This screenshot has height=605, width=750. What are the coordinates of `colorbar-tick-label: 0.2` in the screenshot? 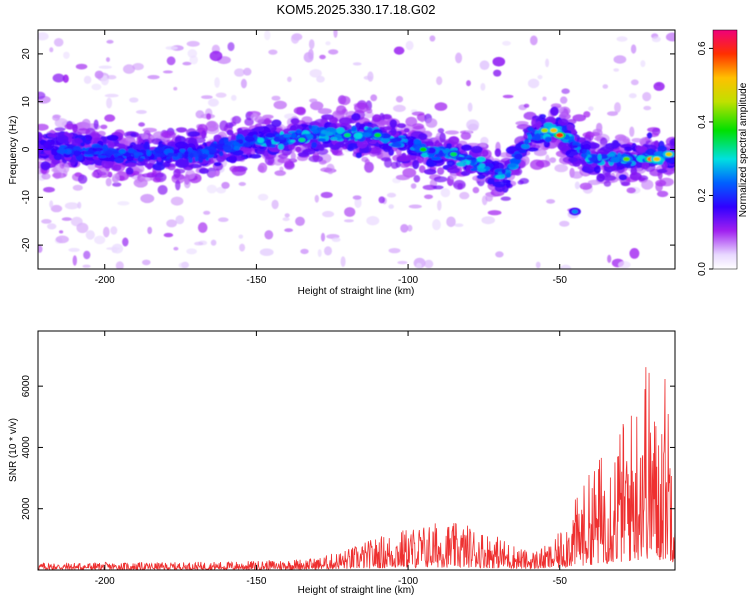 It's located at (702, 195).